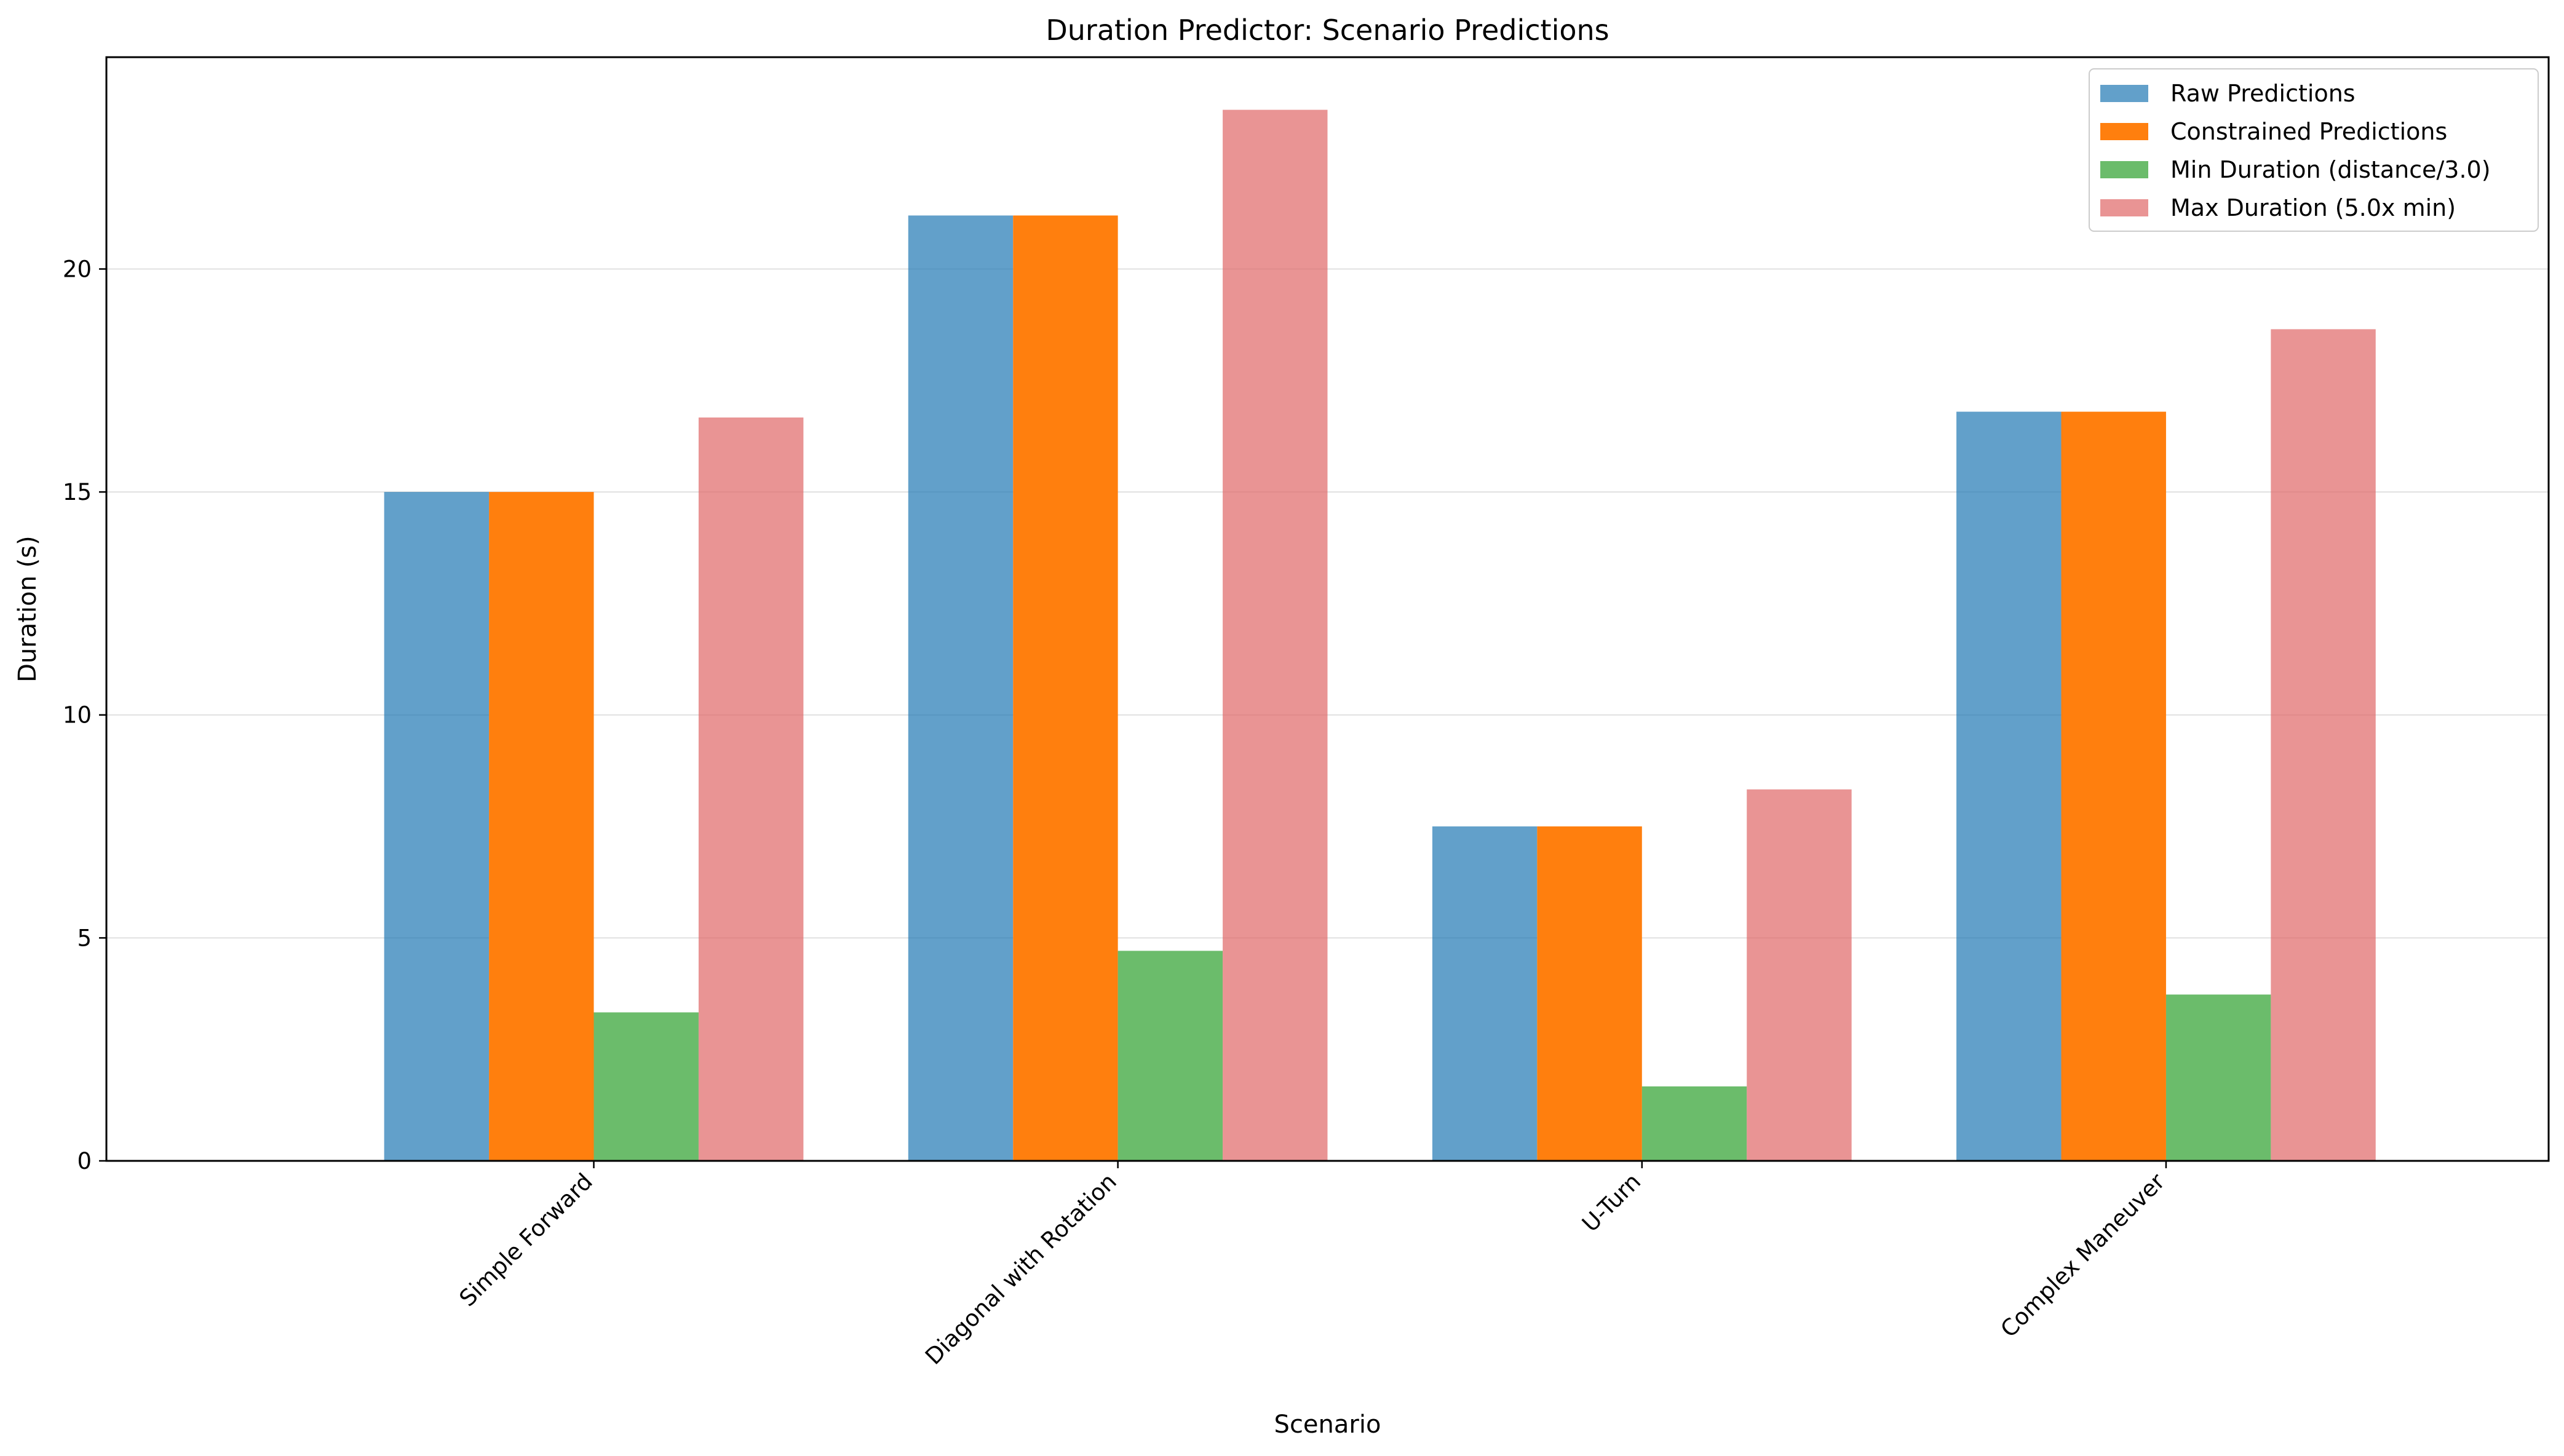  I want to click on legend-label: Raw Predictions, so click(2263, 94).